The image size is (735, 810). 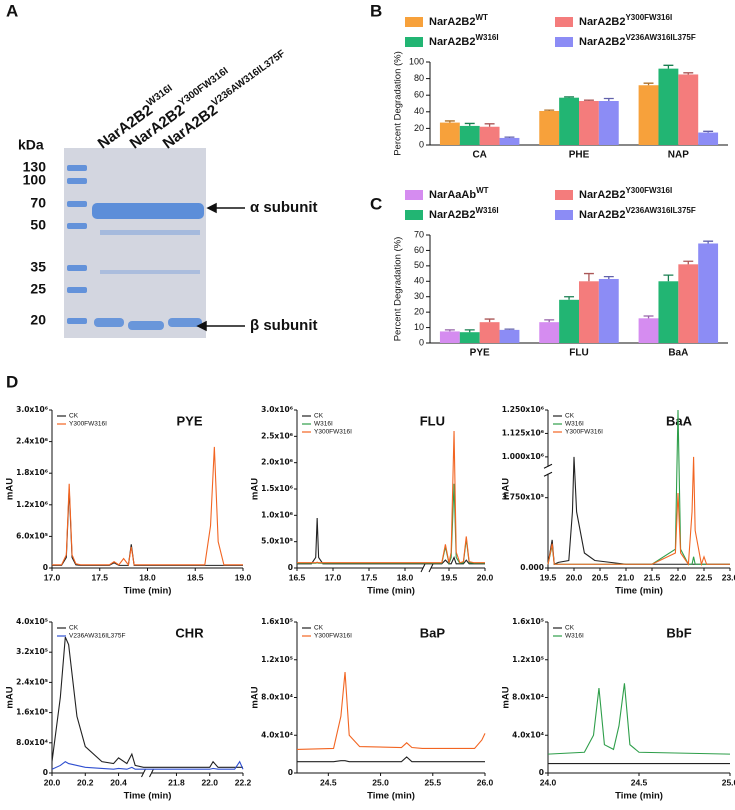 I want to click on y-tick-label: 1.2x10⁵, so click(x=528, y=659).